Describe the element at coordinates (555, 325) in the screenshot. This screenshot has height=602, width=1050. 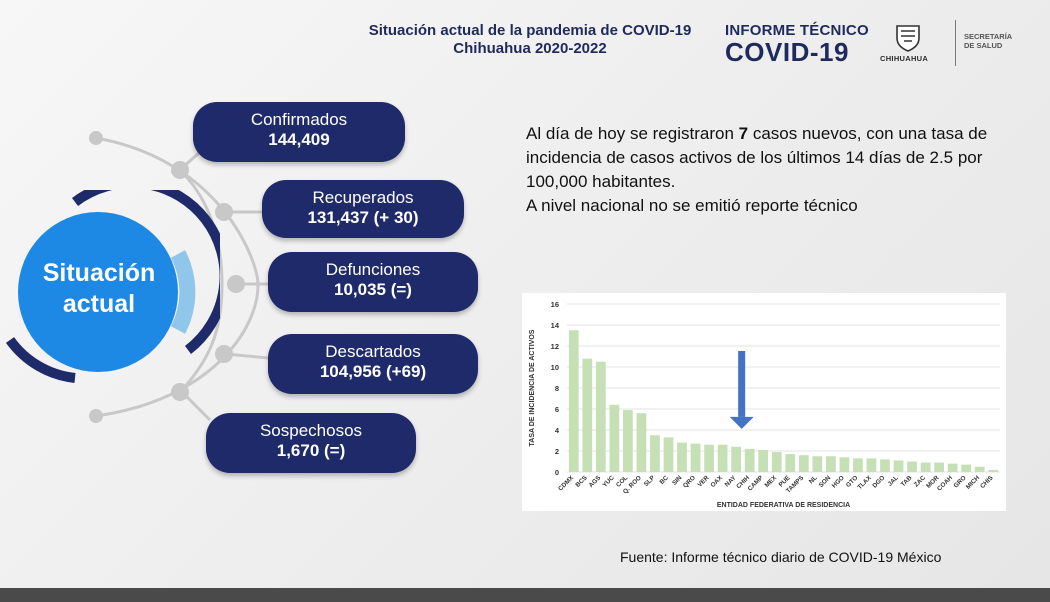
I see `y-tick-label: 14` at that location.